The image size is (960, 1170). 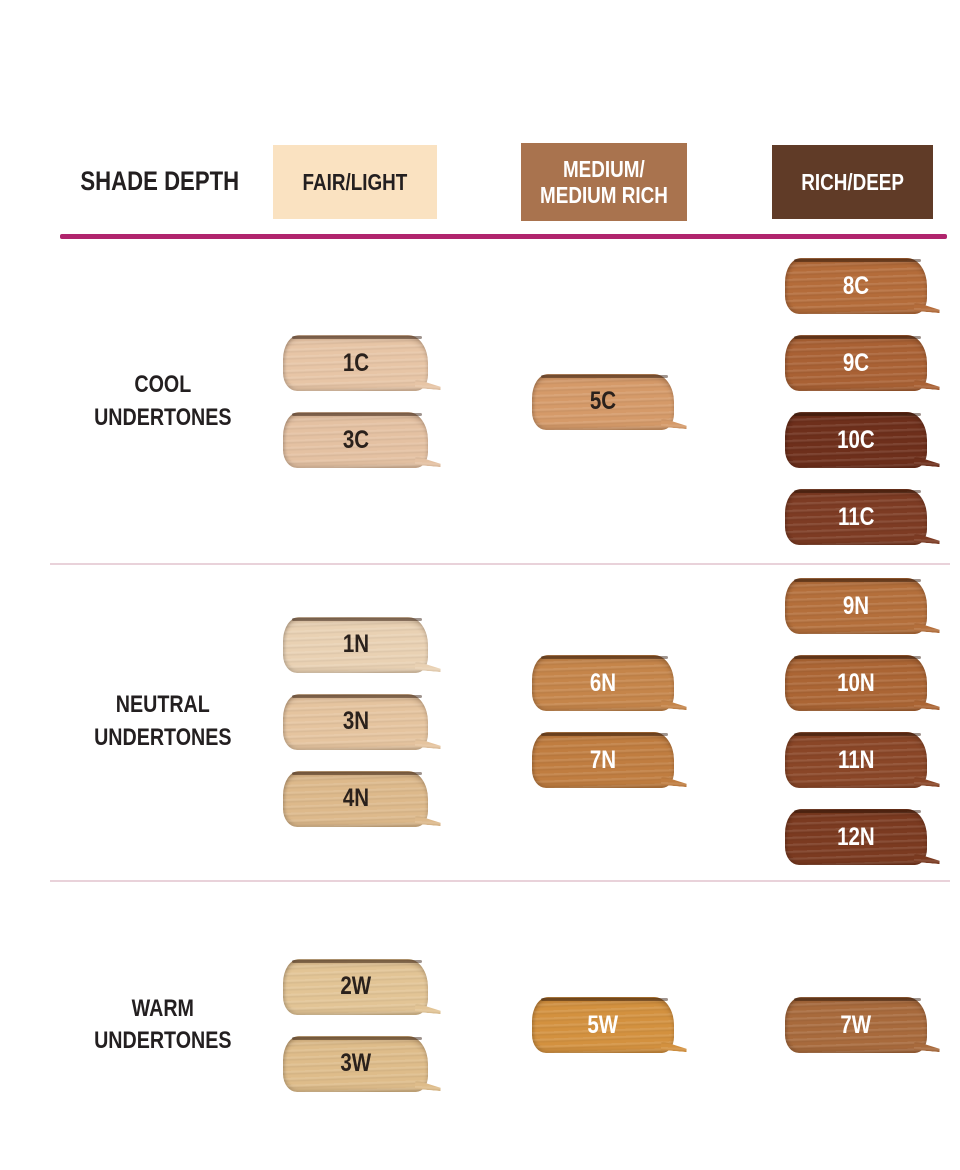 I want to click on swatch-7n: 7N, so click(x=603, y=760).